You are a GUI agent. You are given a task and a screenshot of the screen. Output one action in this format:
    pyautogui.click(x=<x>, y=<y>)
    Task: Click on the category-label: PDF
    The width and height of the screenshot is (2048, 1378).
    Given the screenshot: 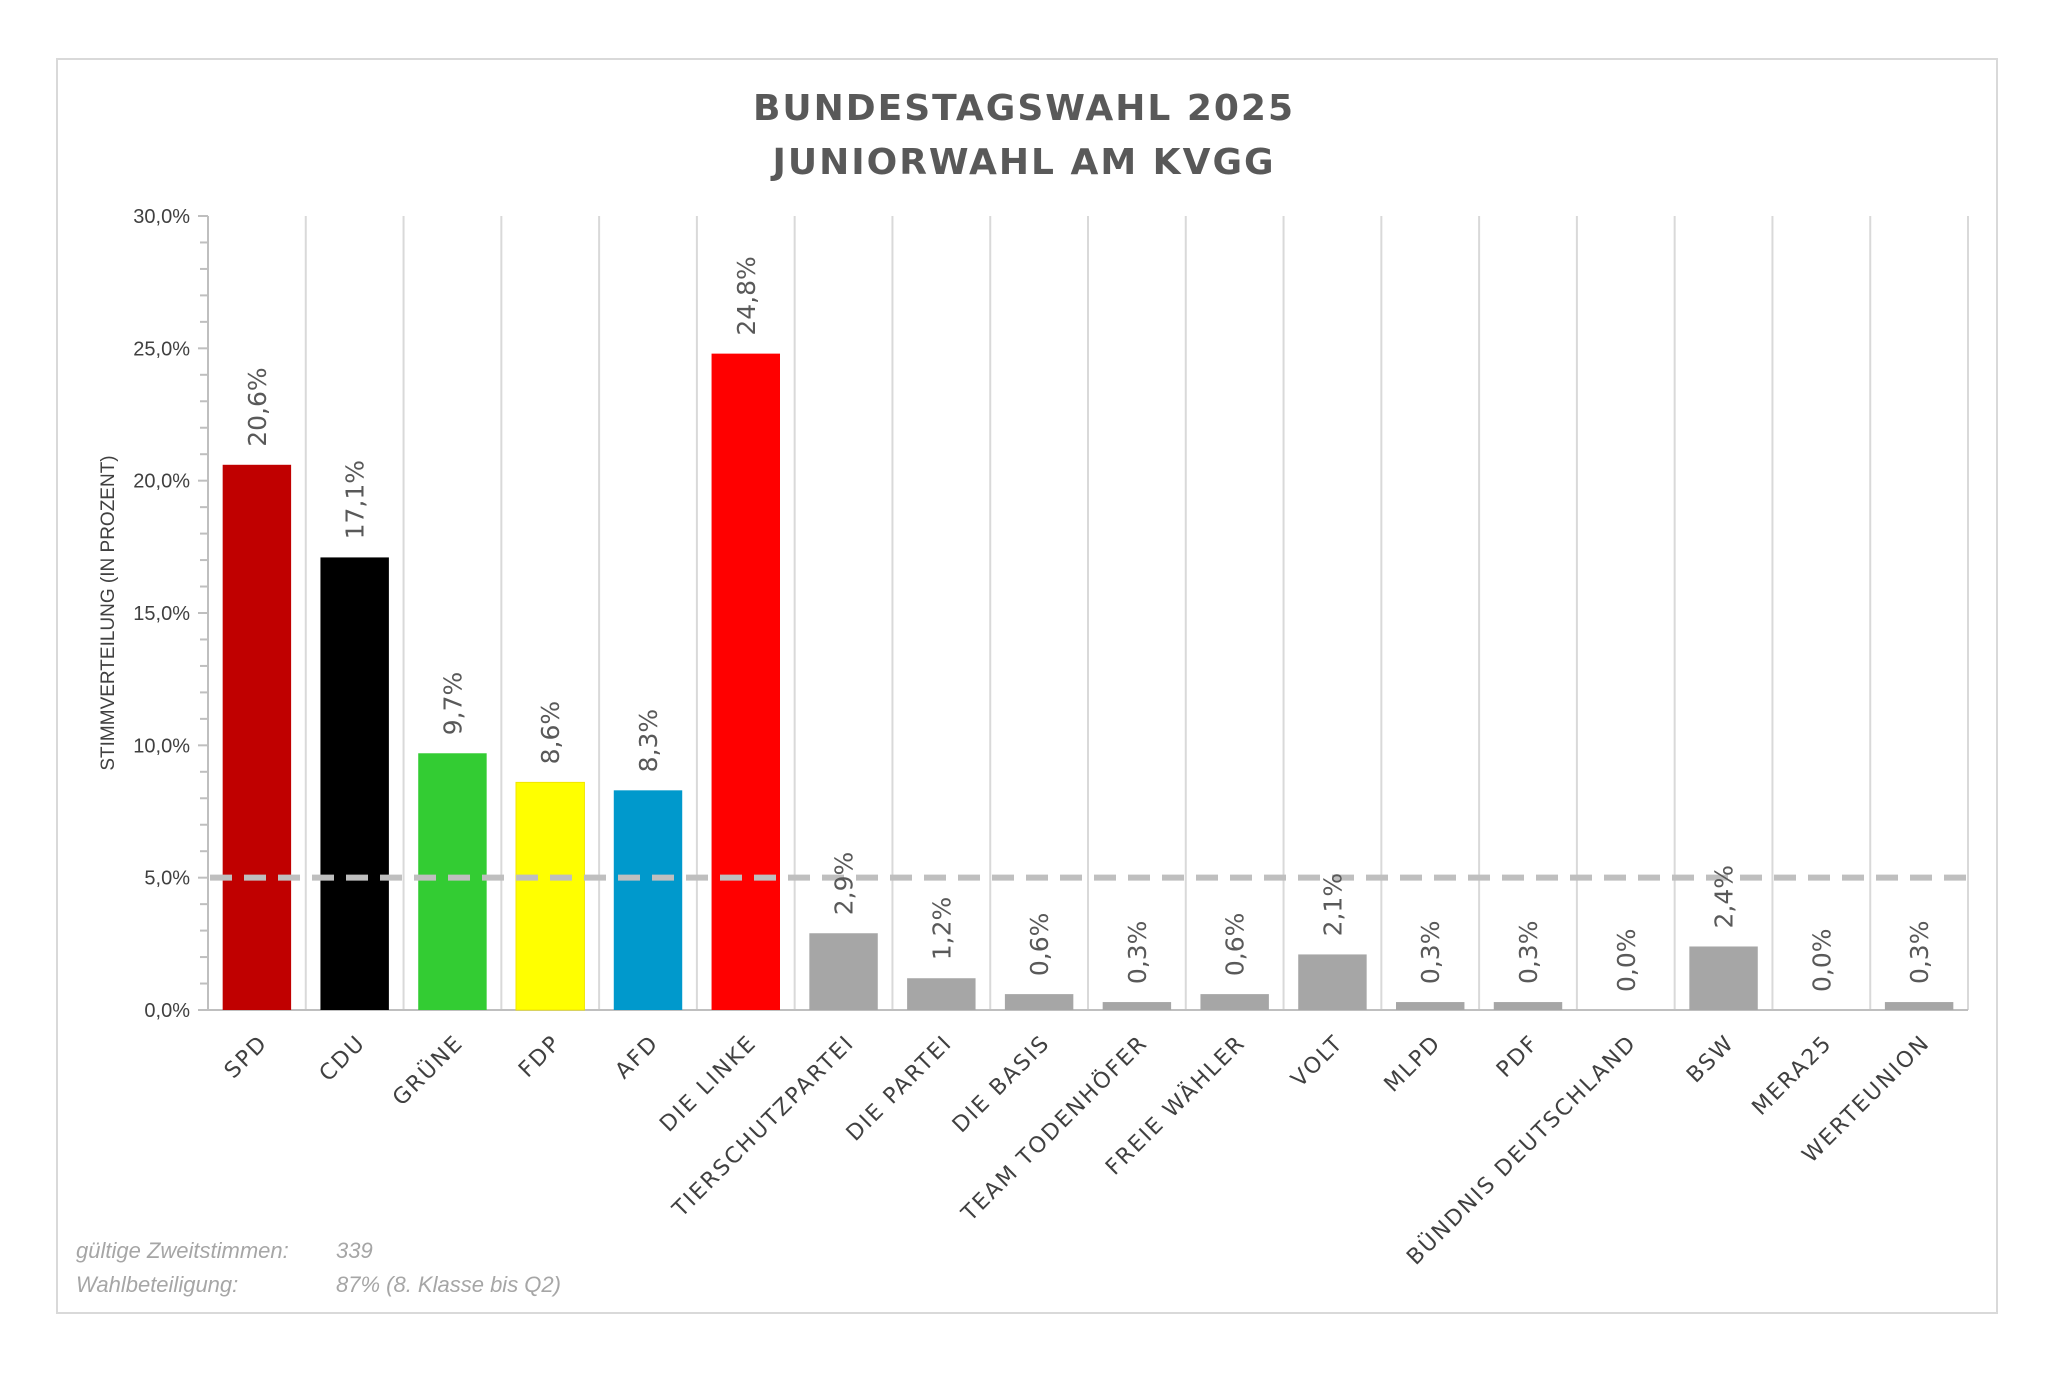 What is the action you would take?
    pyautogui.click(x=1518, y=1057)
    